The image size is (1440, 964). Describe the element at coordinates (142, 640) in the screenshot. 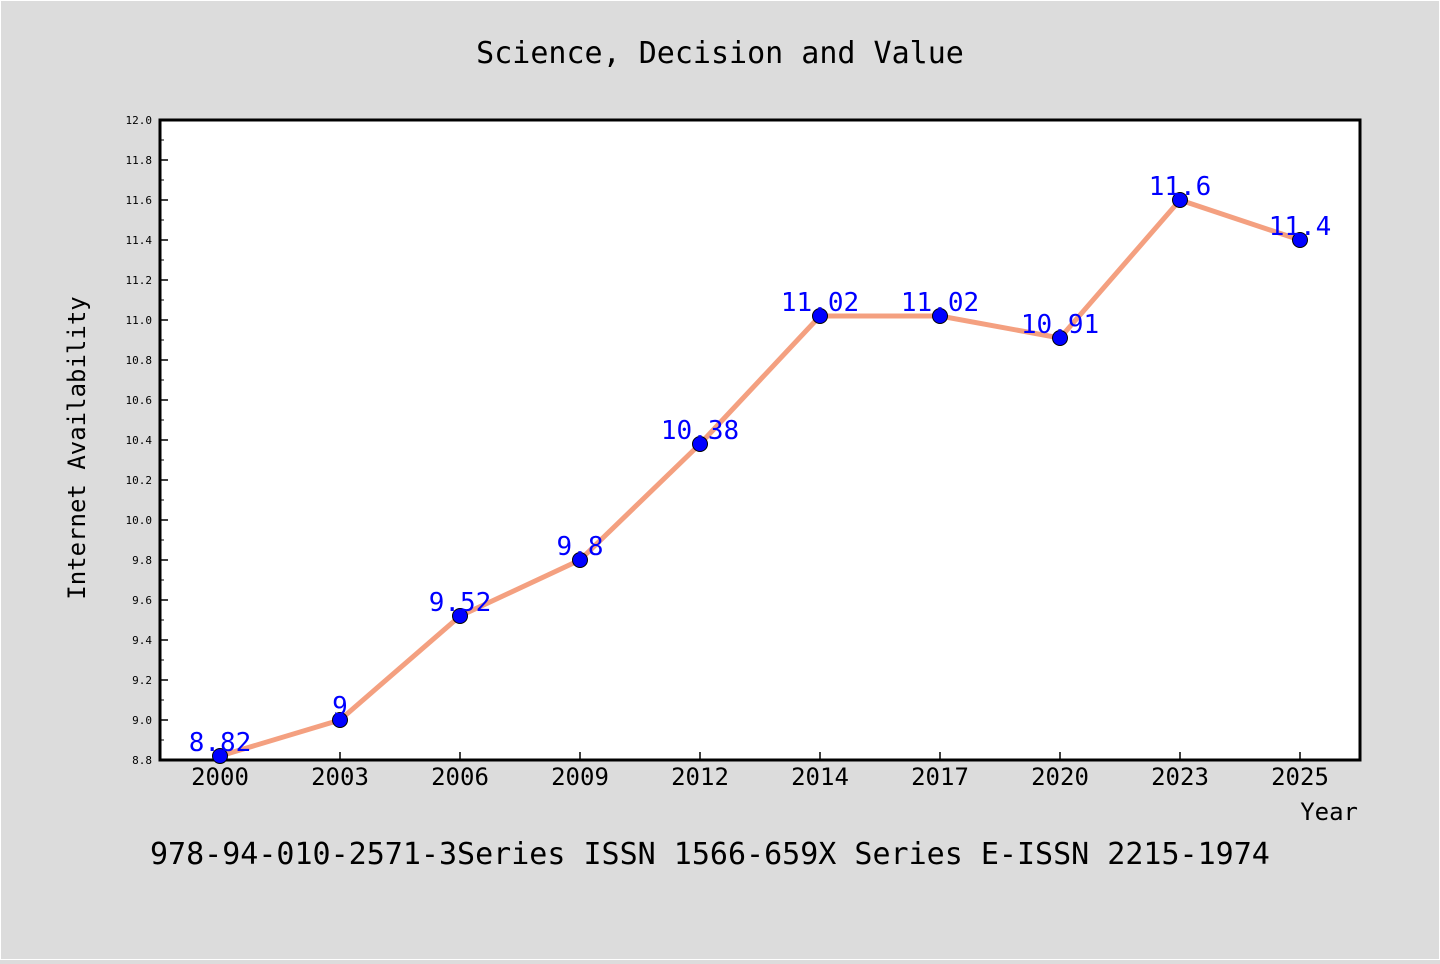

I see `y-tick-label: 9.4` at that location.